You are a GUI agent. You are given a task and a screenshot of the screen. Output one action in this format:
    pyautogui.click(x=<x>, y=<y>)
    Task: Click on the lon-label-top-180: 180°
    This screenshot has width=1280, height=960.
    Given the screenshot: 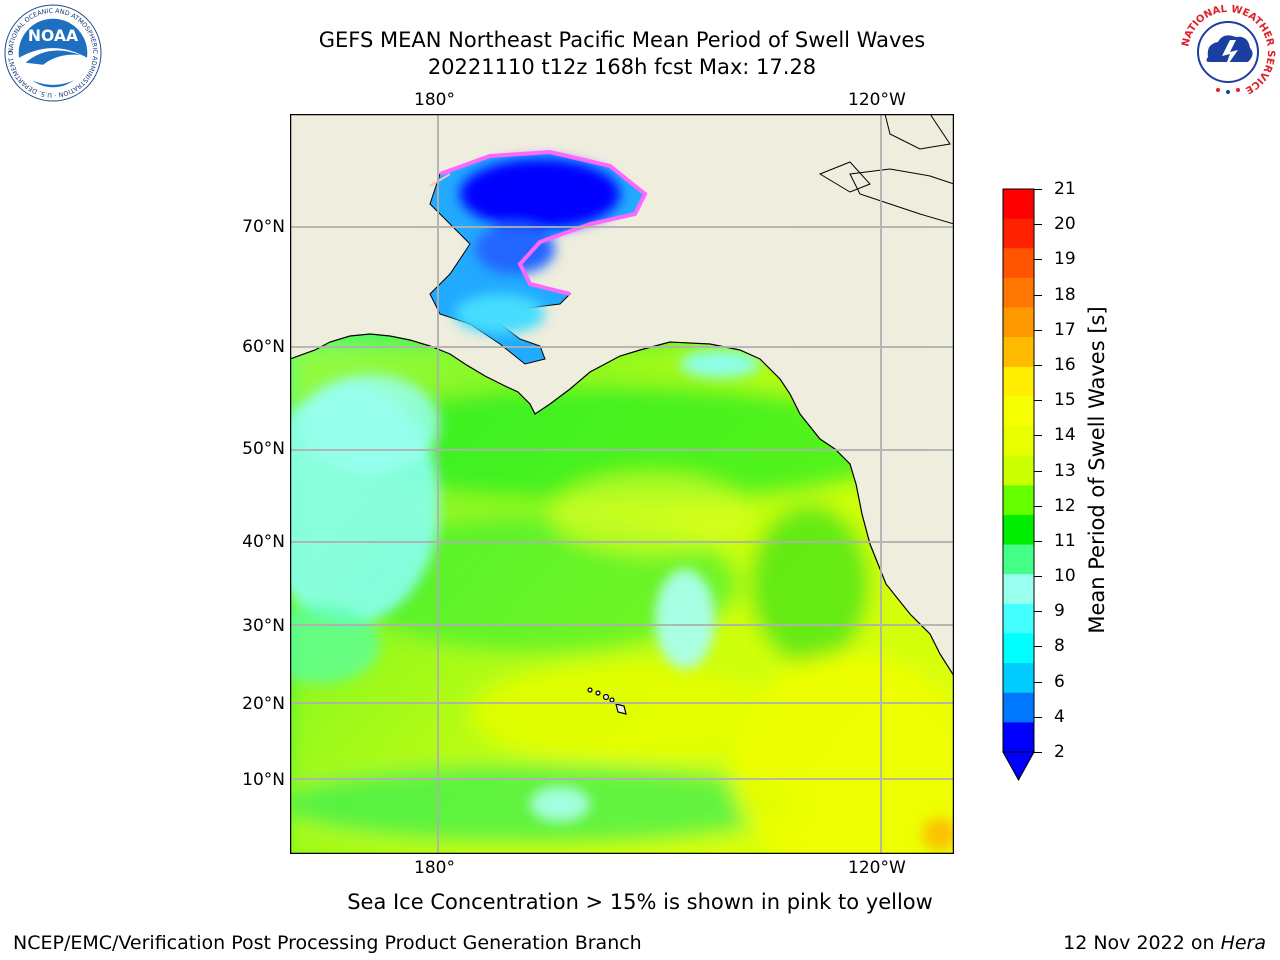 What is the action you would take?
    pyautogui.click(x=434, y=100)
    